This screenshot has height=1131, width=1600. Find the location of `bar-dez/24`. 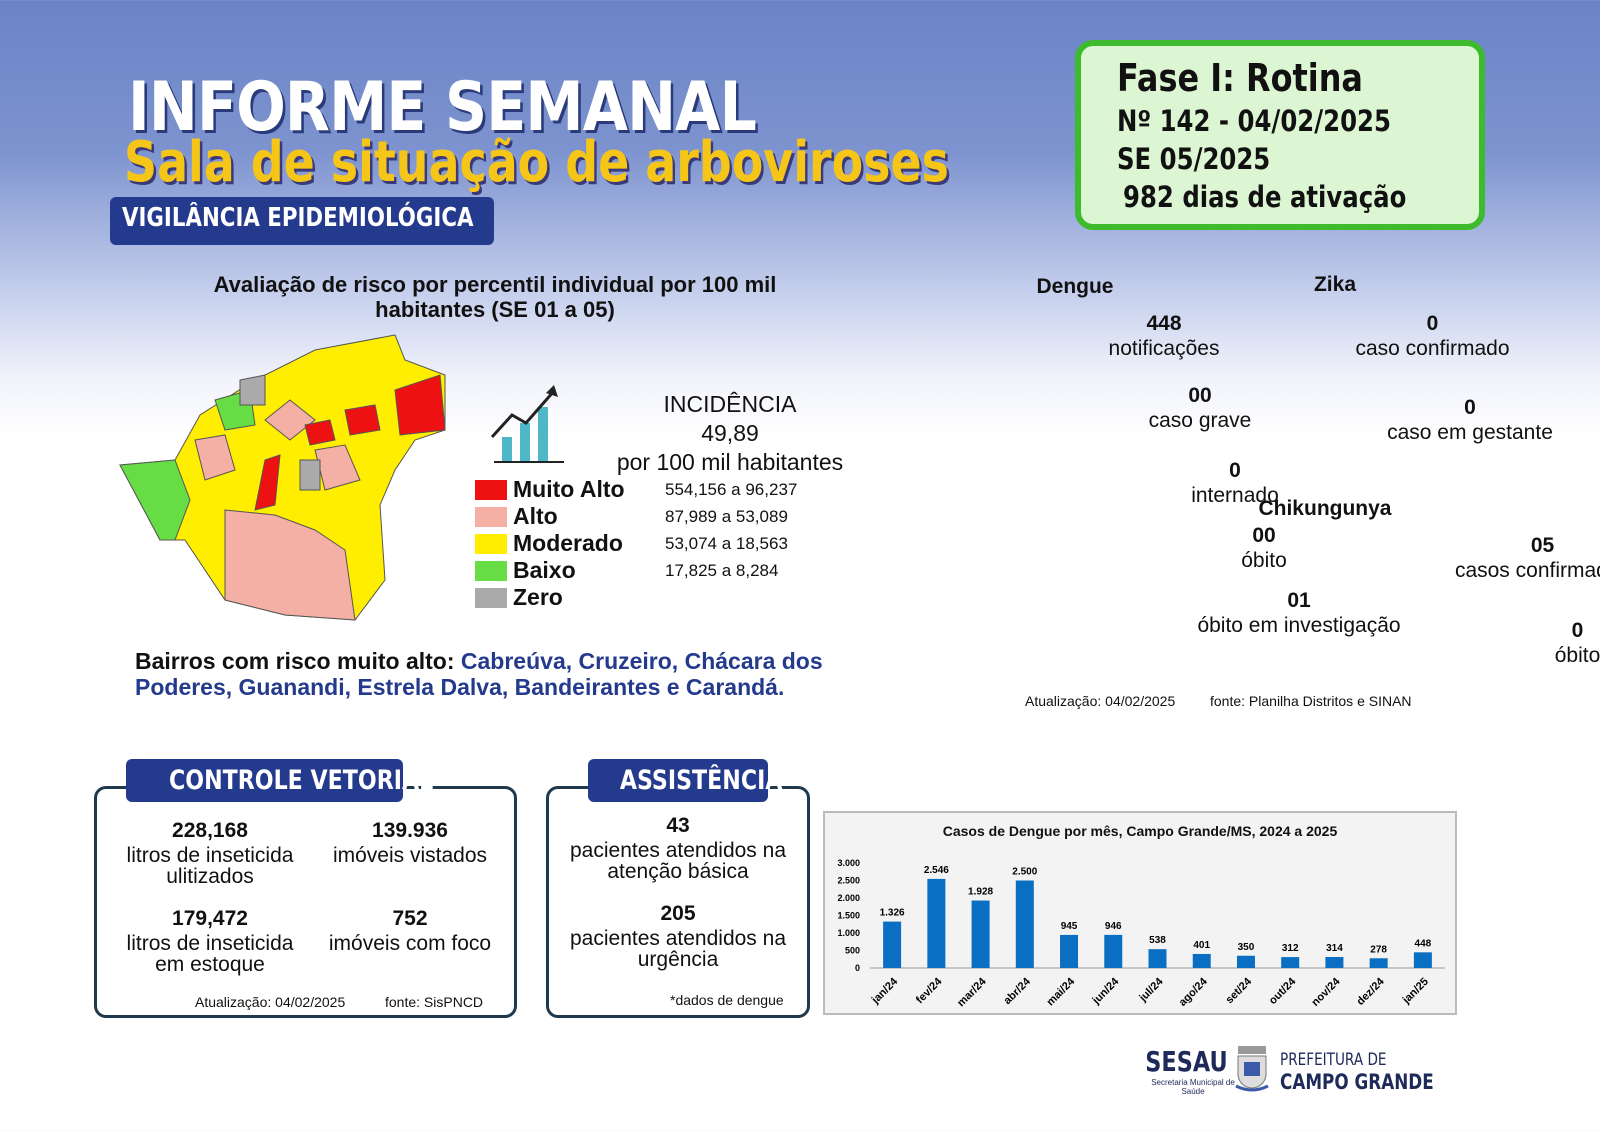

bar-dez/24 is located at coordinates (1378, 963).